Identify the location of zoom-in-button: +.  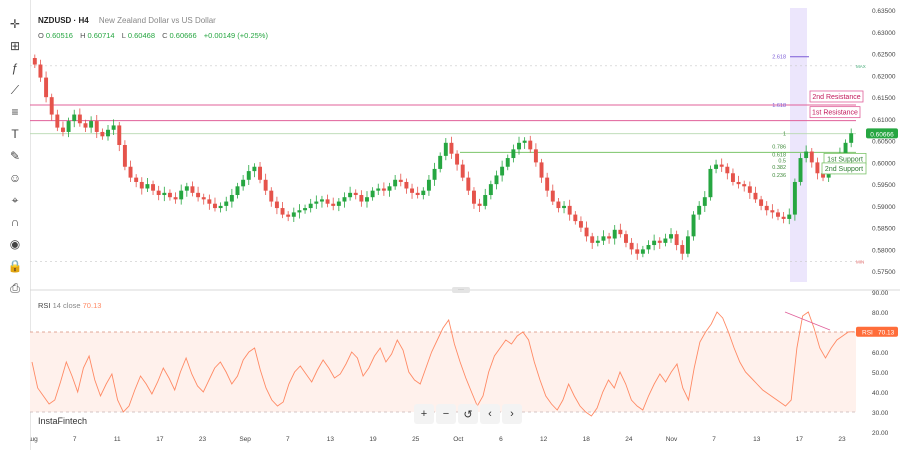
(424, 414).